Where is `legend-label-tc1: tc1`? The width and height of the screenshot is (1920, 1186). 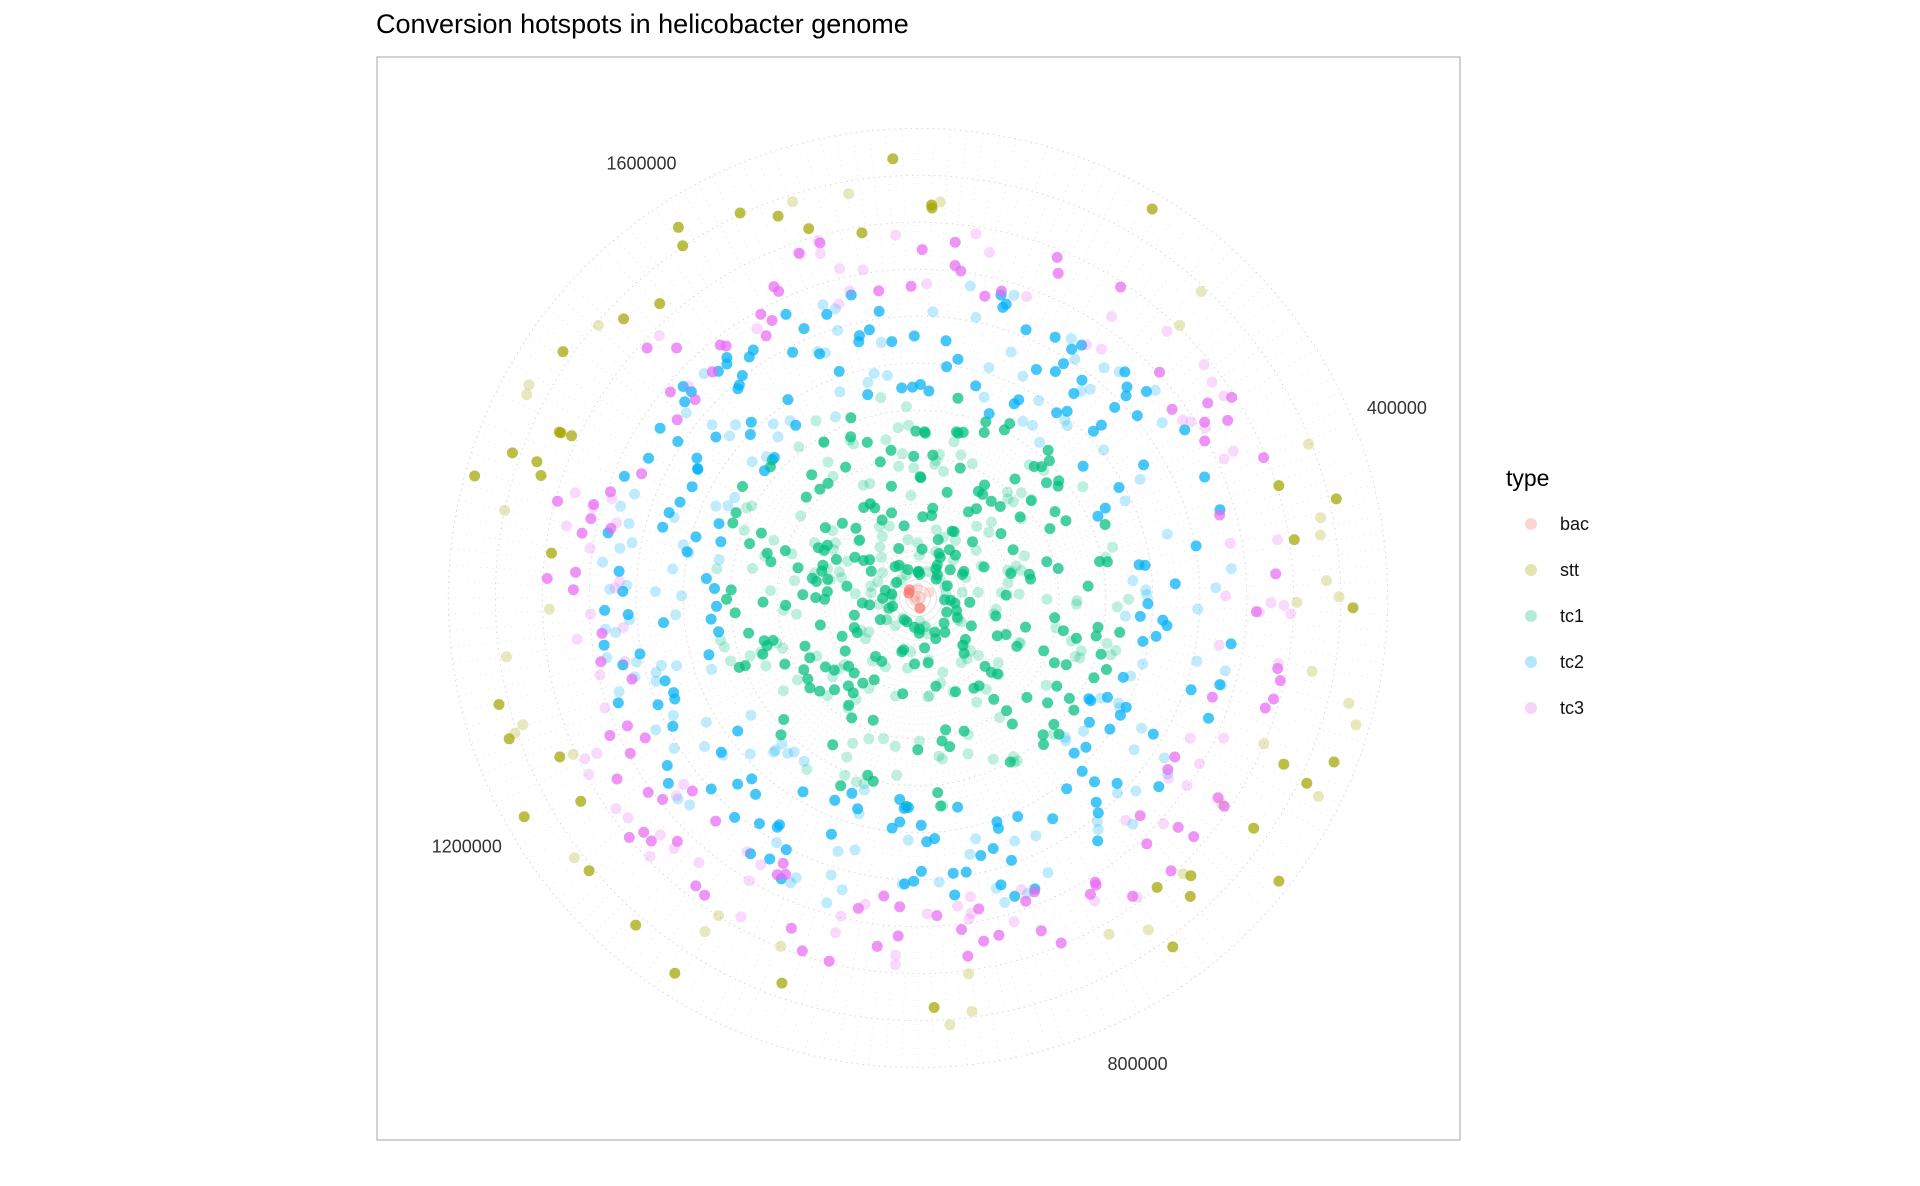
legend-label-tc1: tc1 is located at coordinates (1572, 616).